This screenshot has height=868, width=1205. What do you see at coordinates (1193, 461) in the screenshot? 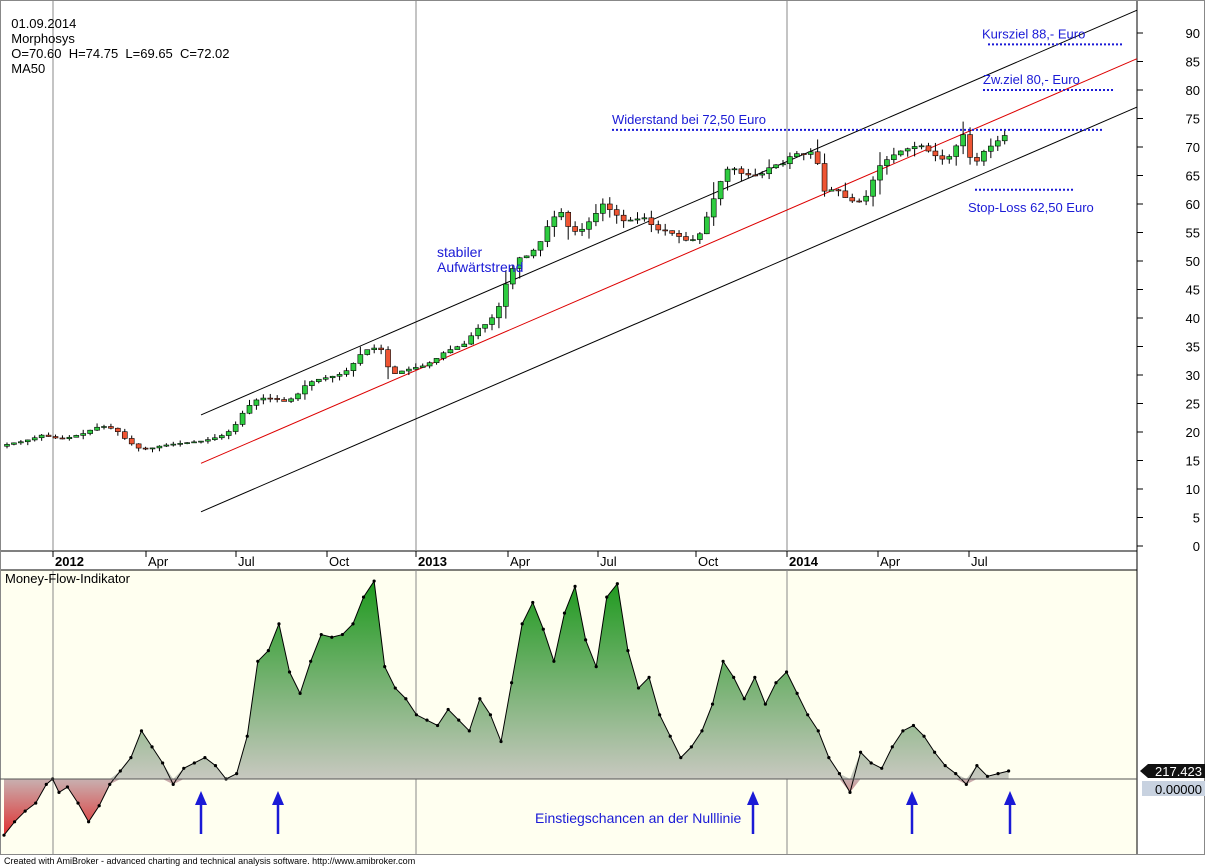
I see `y-tick-label: 15` at bounding box center [1193, 461].